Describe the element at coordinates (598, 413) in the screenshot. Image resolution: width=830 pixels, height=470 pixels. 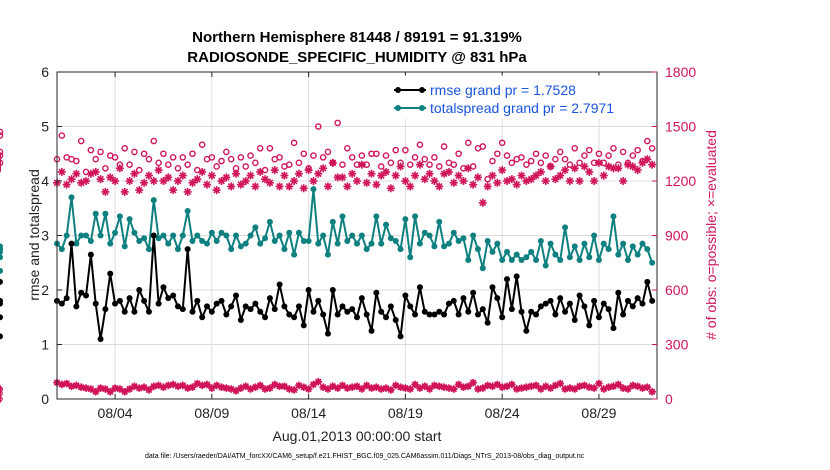
I see `x-tick-label-5: 08/29` at that location.